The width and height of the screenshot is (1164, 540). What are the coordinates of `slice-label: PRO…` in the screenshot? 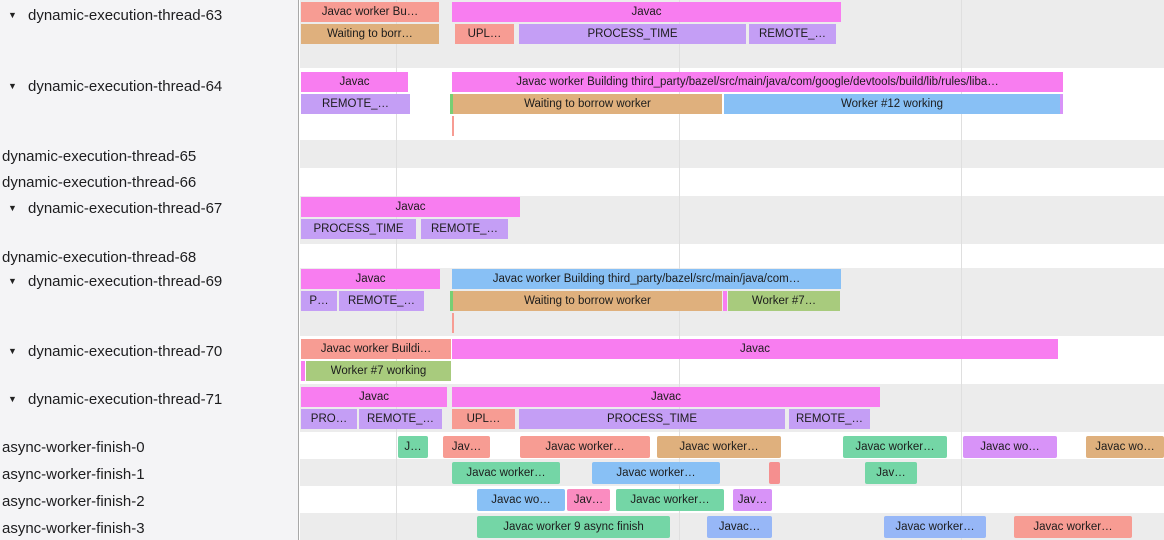 It's located at (329, 419).